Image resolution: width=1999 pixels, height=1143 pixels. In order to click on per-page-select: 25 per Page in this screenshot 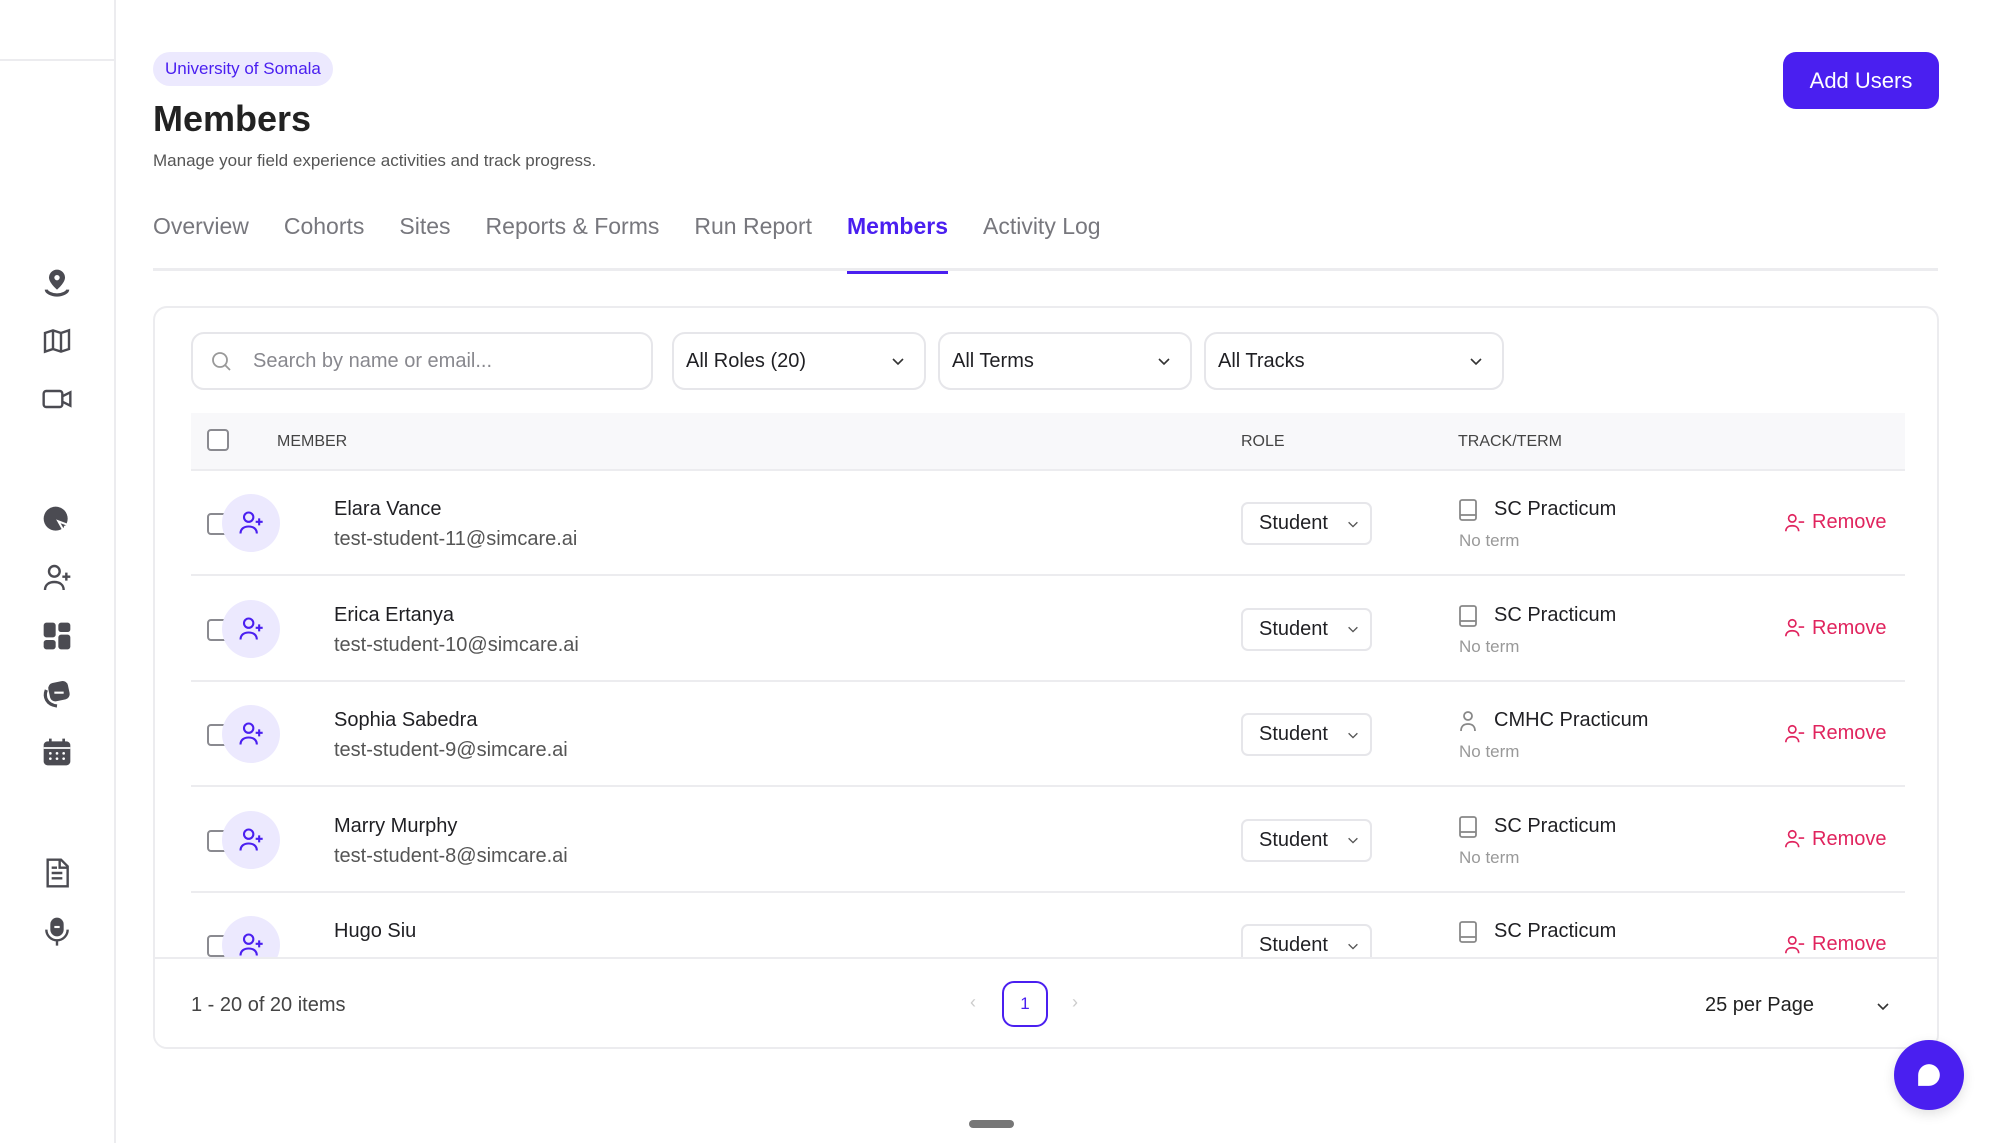, I will do `click(1805, 1005)`.